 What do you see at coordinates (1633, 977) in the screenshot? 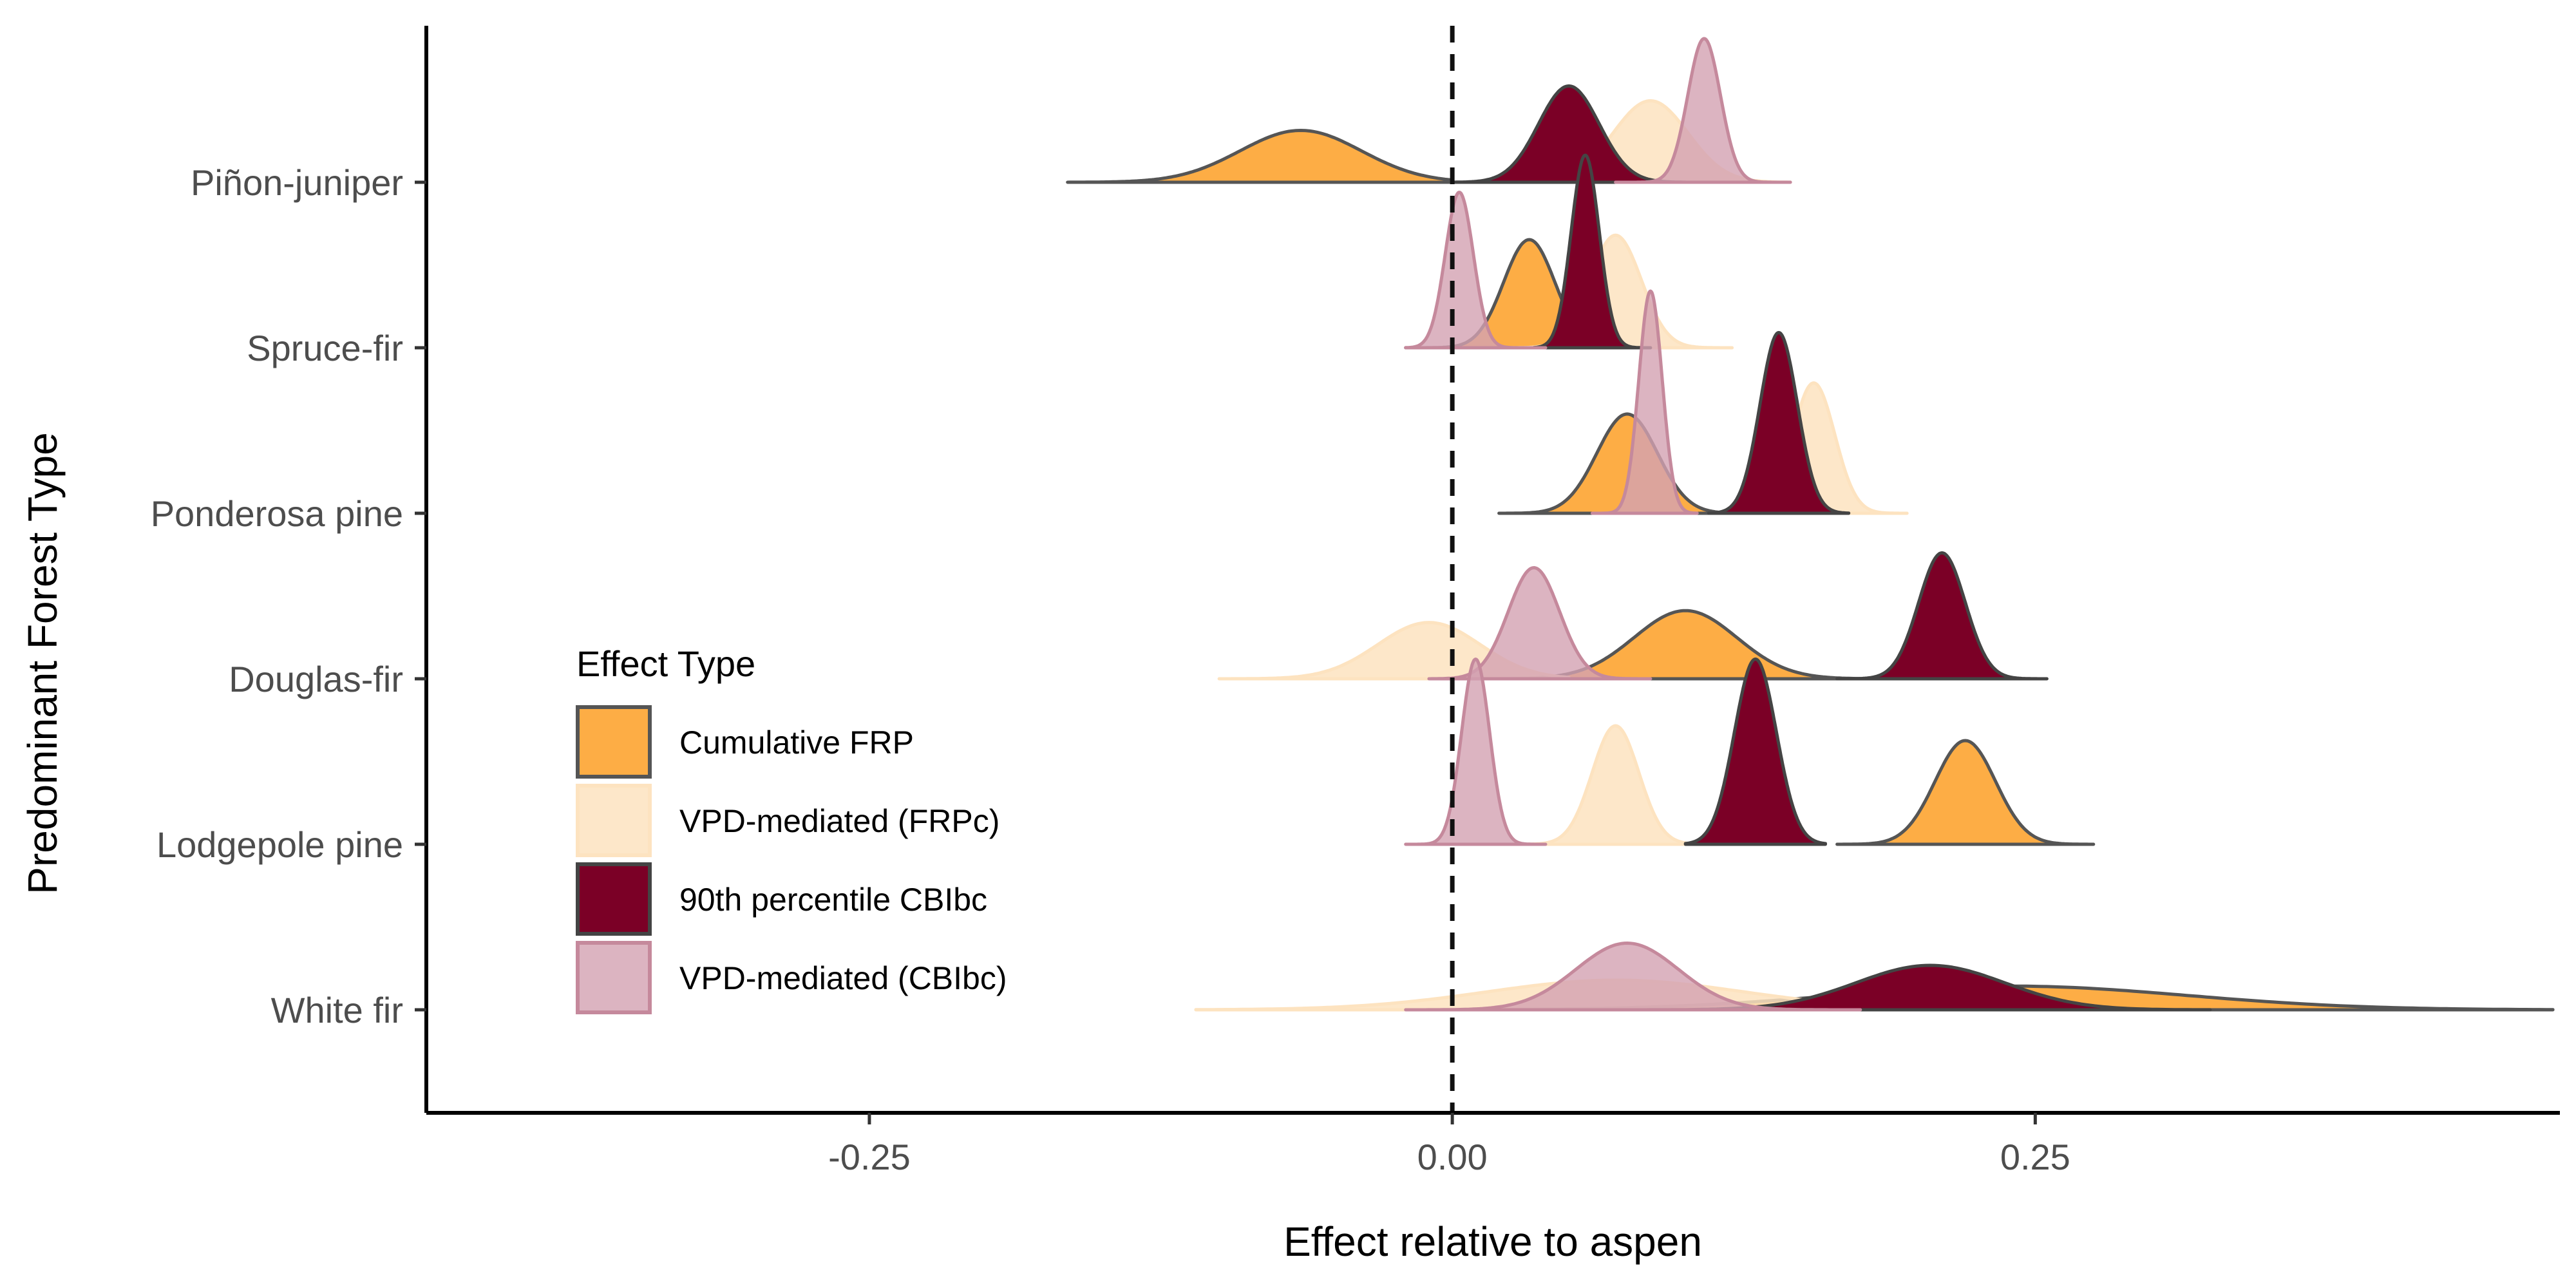
I see `density-vpd-mediated-cbibc-white-fir` at bounding box center [1633, 977].